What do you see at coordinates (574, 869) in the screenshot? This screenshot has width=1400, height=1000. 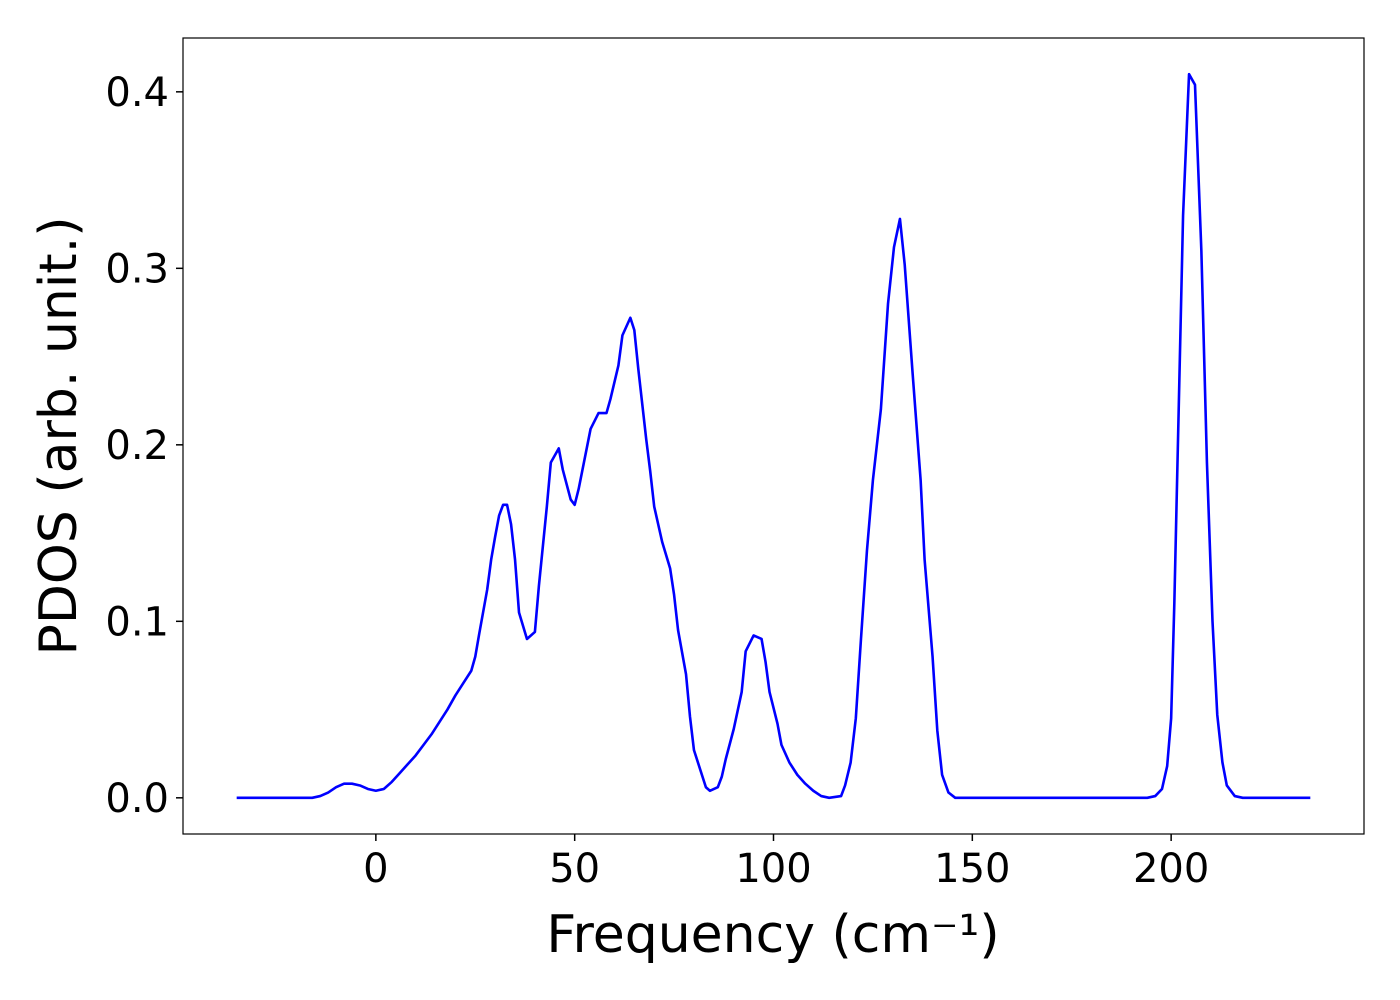 I see `x-tick-label: 50` at bounding box center [574, 869].